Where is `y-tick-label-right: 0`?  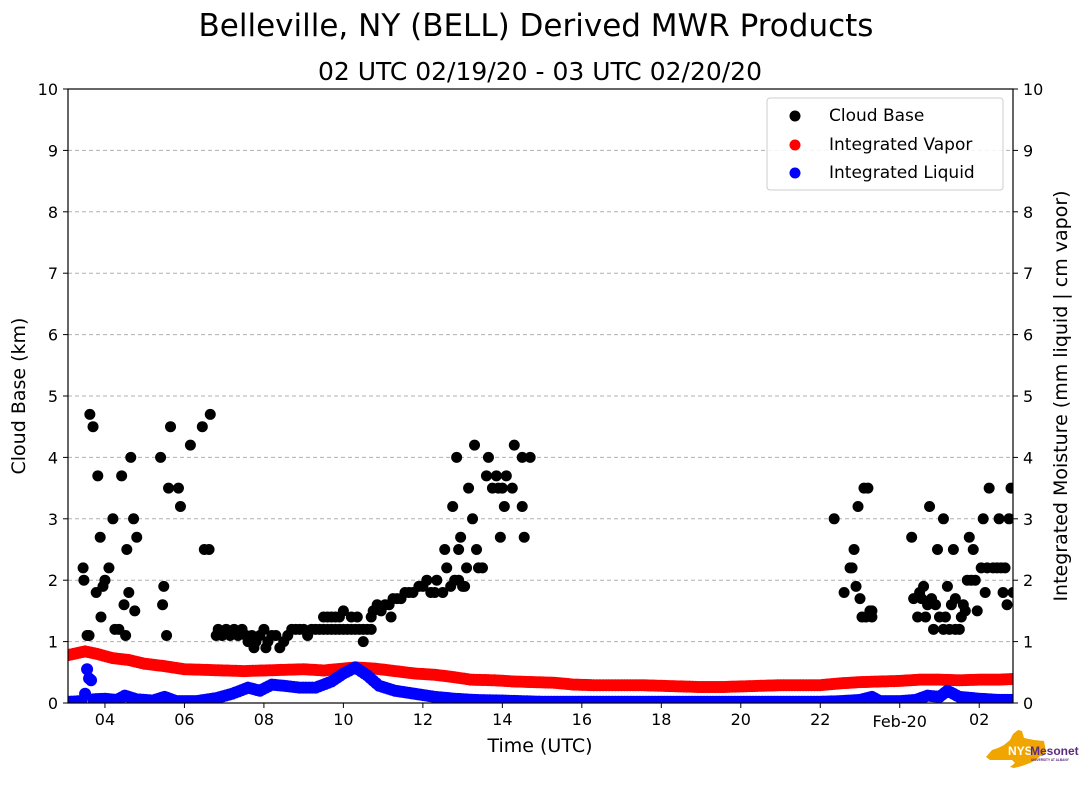
y-tick-label-right: 0 is located at coordinates (1028, 703).